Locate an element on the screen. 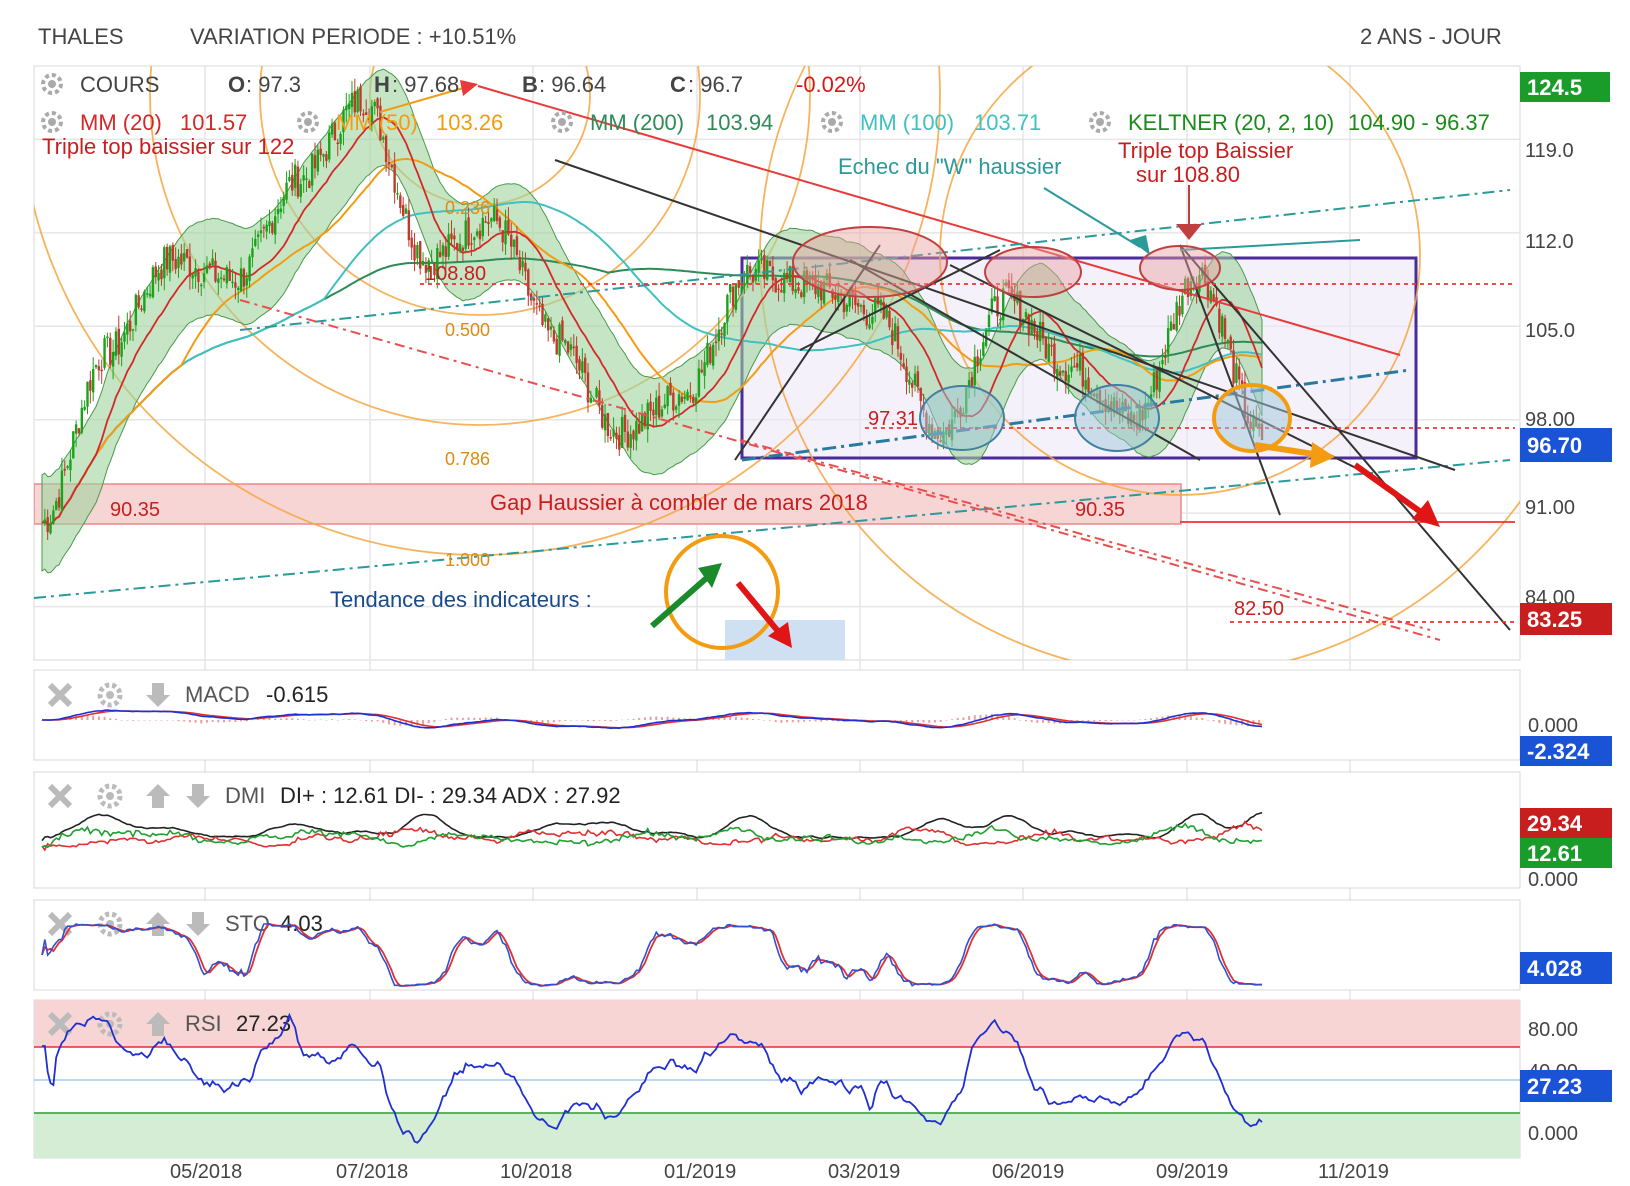 The image size is (1630, 1186). macd-line is located at coordinates (652, 719).